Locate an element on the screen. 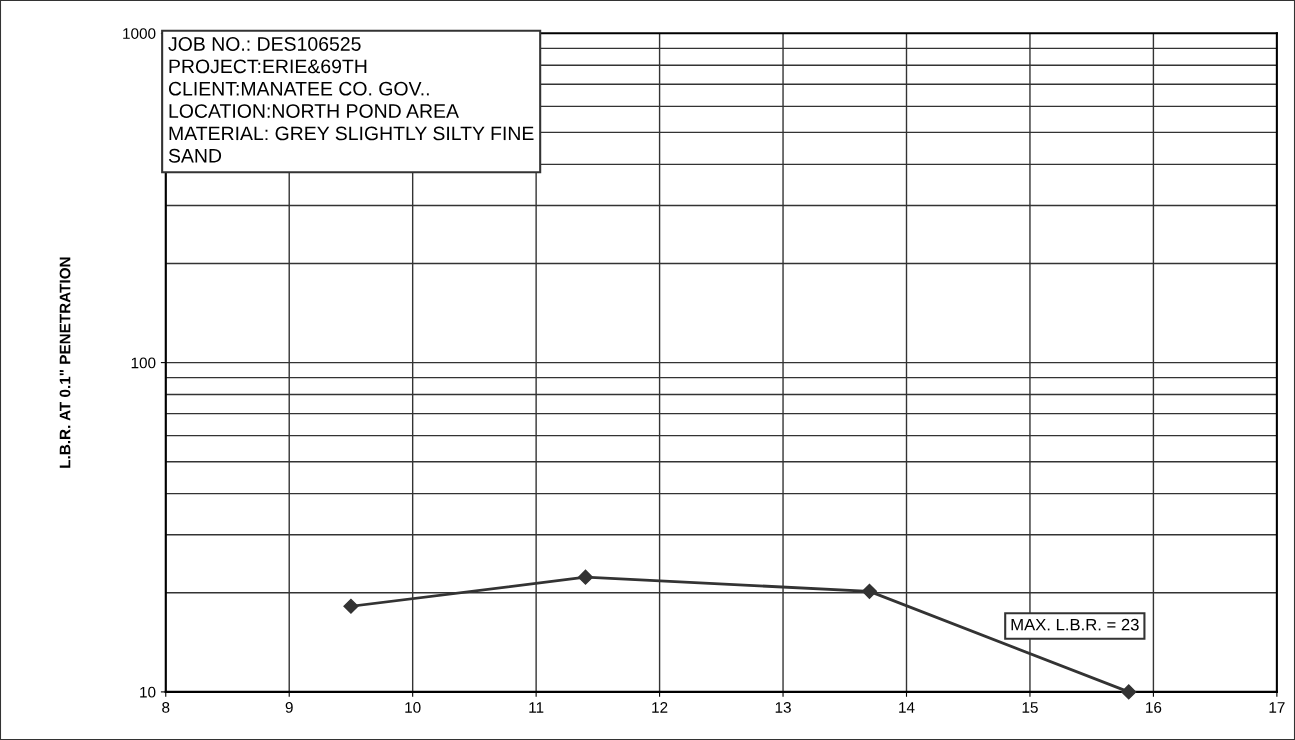 The height and width of the screenshot is (740, 1295). x-tick-label: 17 is located at coordinates (1277, 707).